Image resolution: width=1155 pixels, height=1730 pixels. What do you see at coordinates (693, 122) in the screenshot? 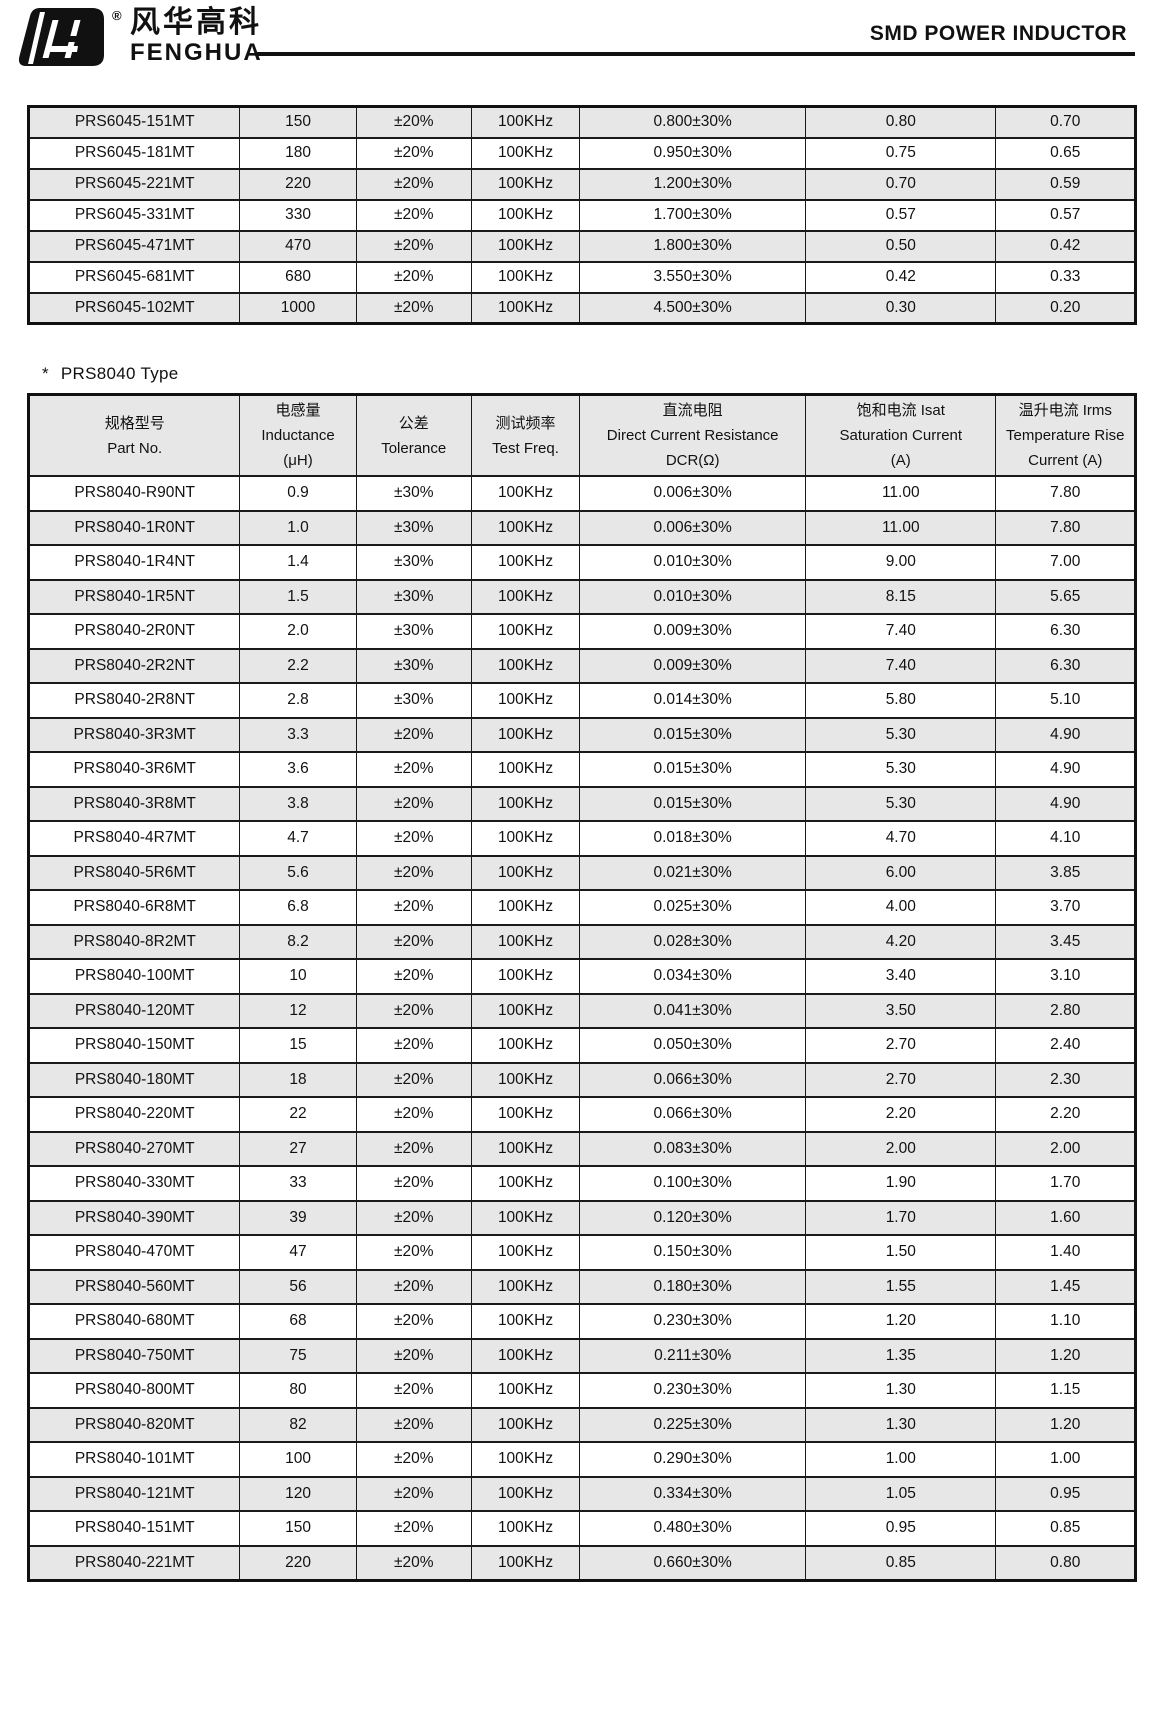
I see `table-cell: 0.800±30%` at bounding box center [693, 122].